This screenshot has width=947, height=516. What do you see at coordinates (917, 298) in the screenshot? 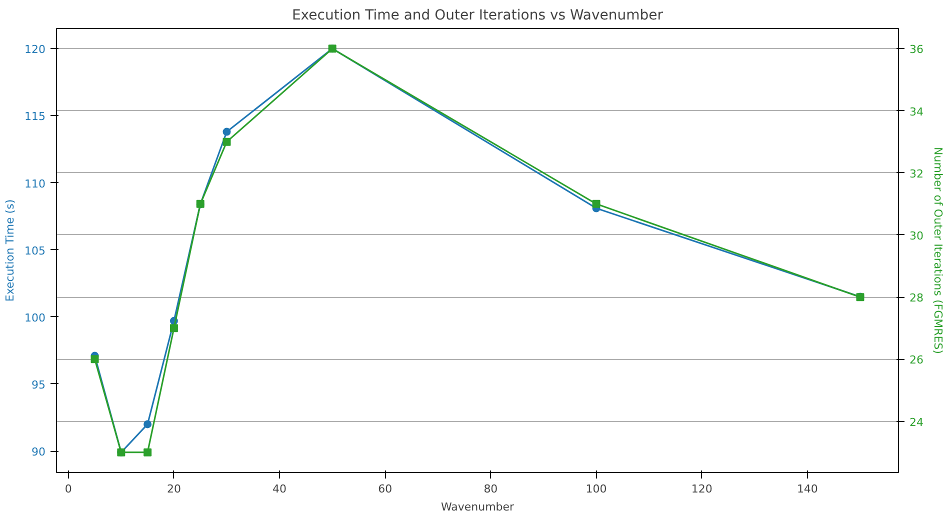
I see `y2-tick-label: 28` at bounding box center [917, 298].